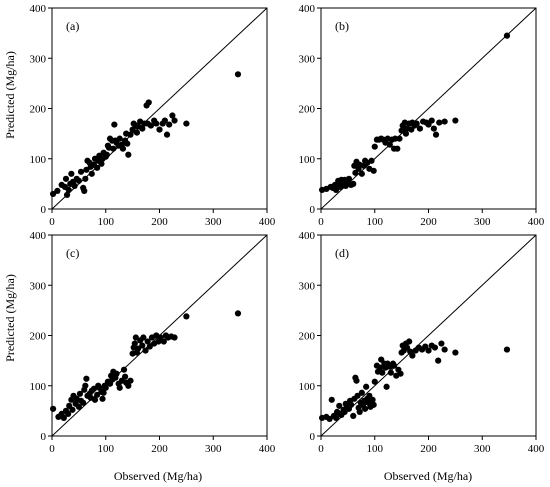 The height and width of the screenshot is (487, 550). I want to click on x-axis-title-left: Observed (Mg/ha), so click(158, 476).